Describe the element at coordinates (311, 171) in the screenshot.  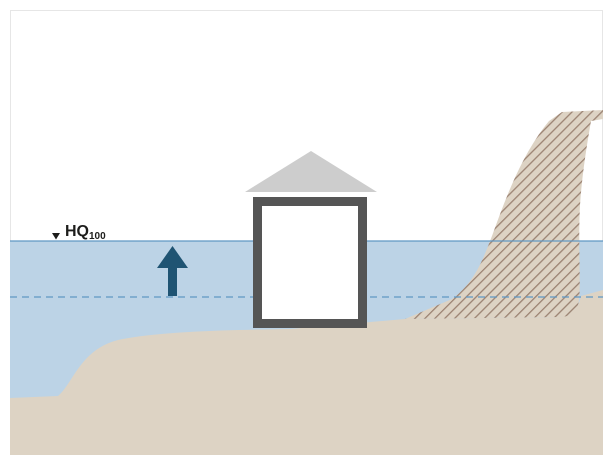
I see `house-roof` at that location.